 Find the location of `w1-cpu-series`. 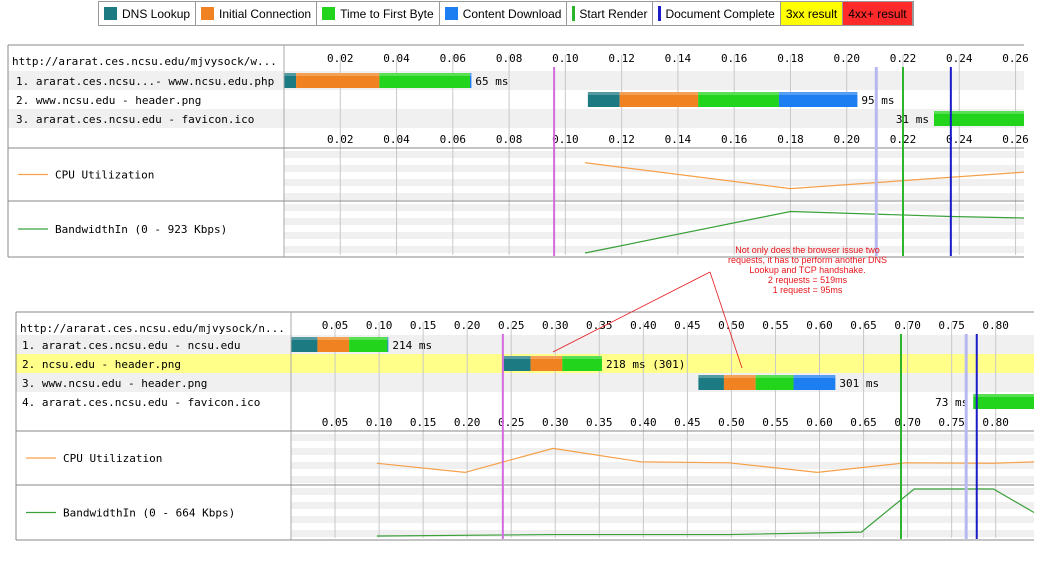

w1-cpu-series is located at coordinates (804, 176).